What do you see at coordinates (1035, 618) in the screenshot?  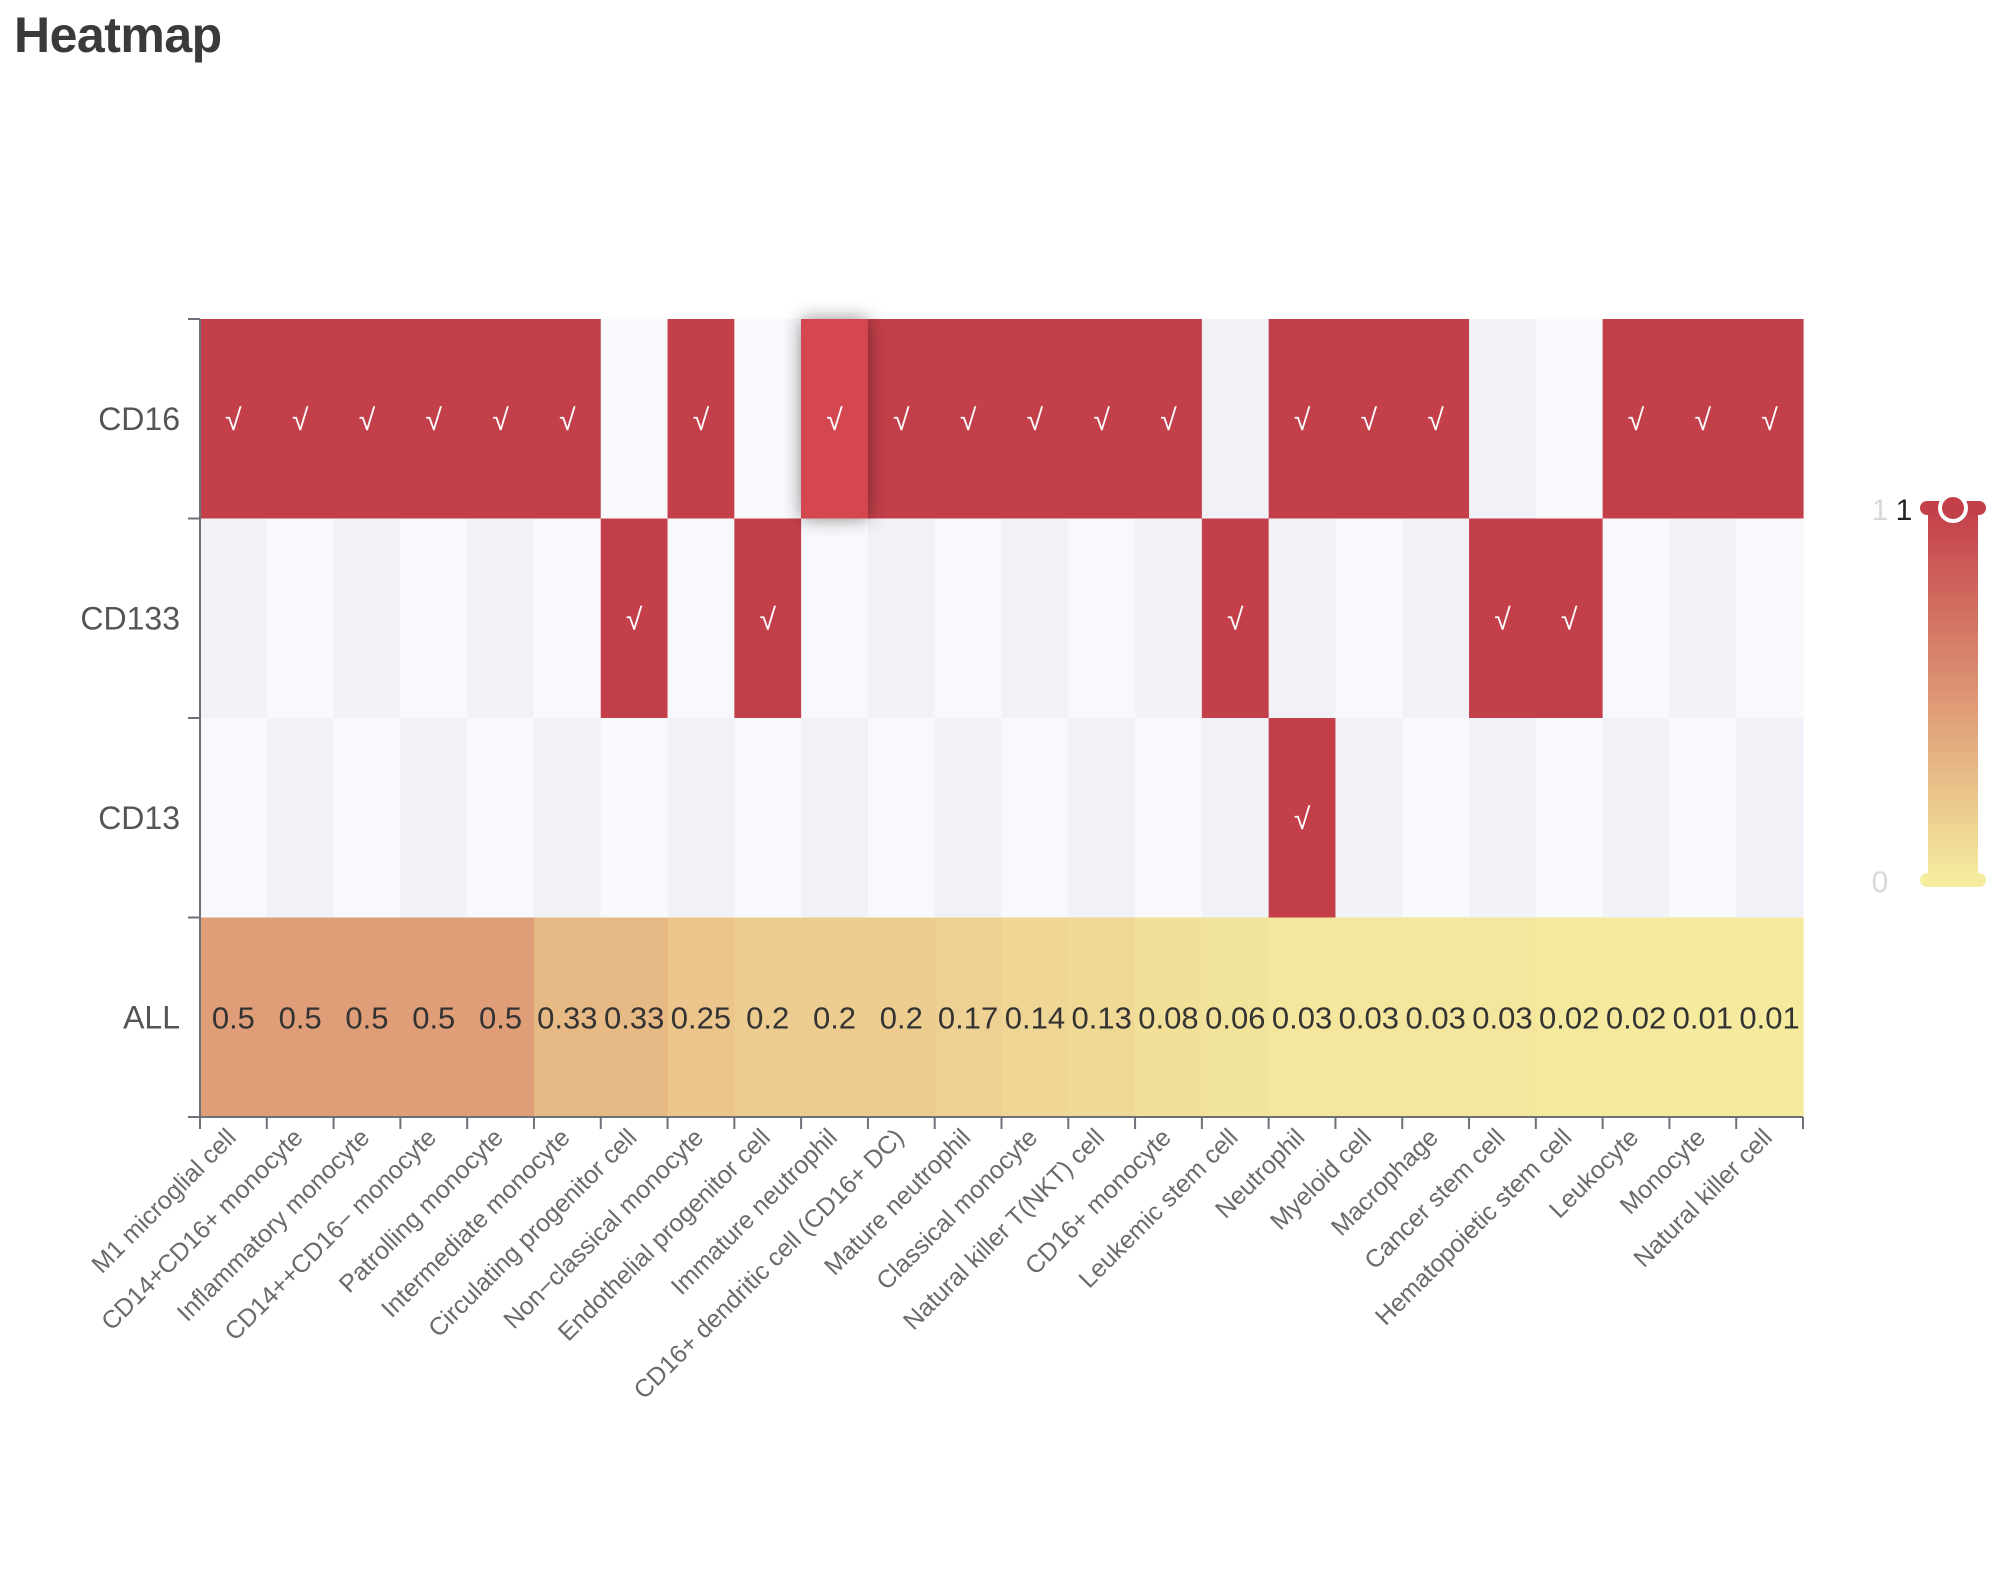 I see `heatmap-cell-cd133-classical-monocyte` at bounding box center [1035, 618].